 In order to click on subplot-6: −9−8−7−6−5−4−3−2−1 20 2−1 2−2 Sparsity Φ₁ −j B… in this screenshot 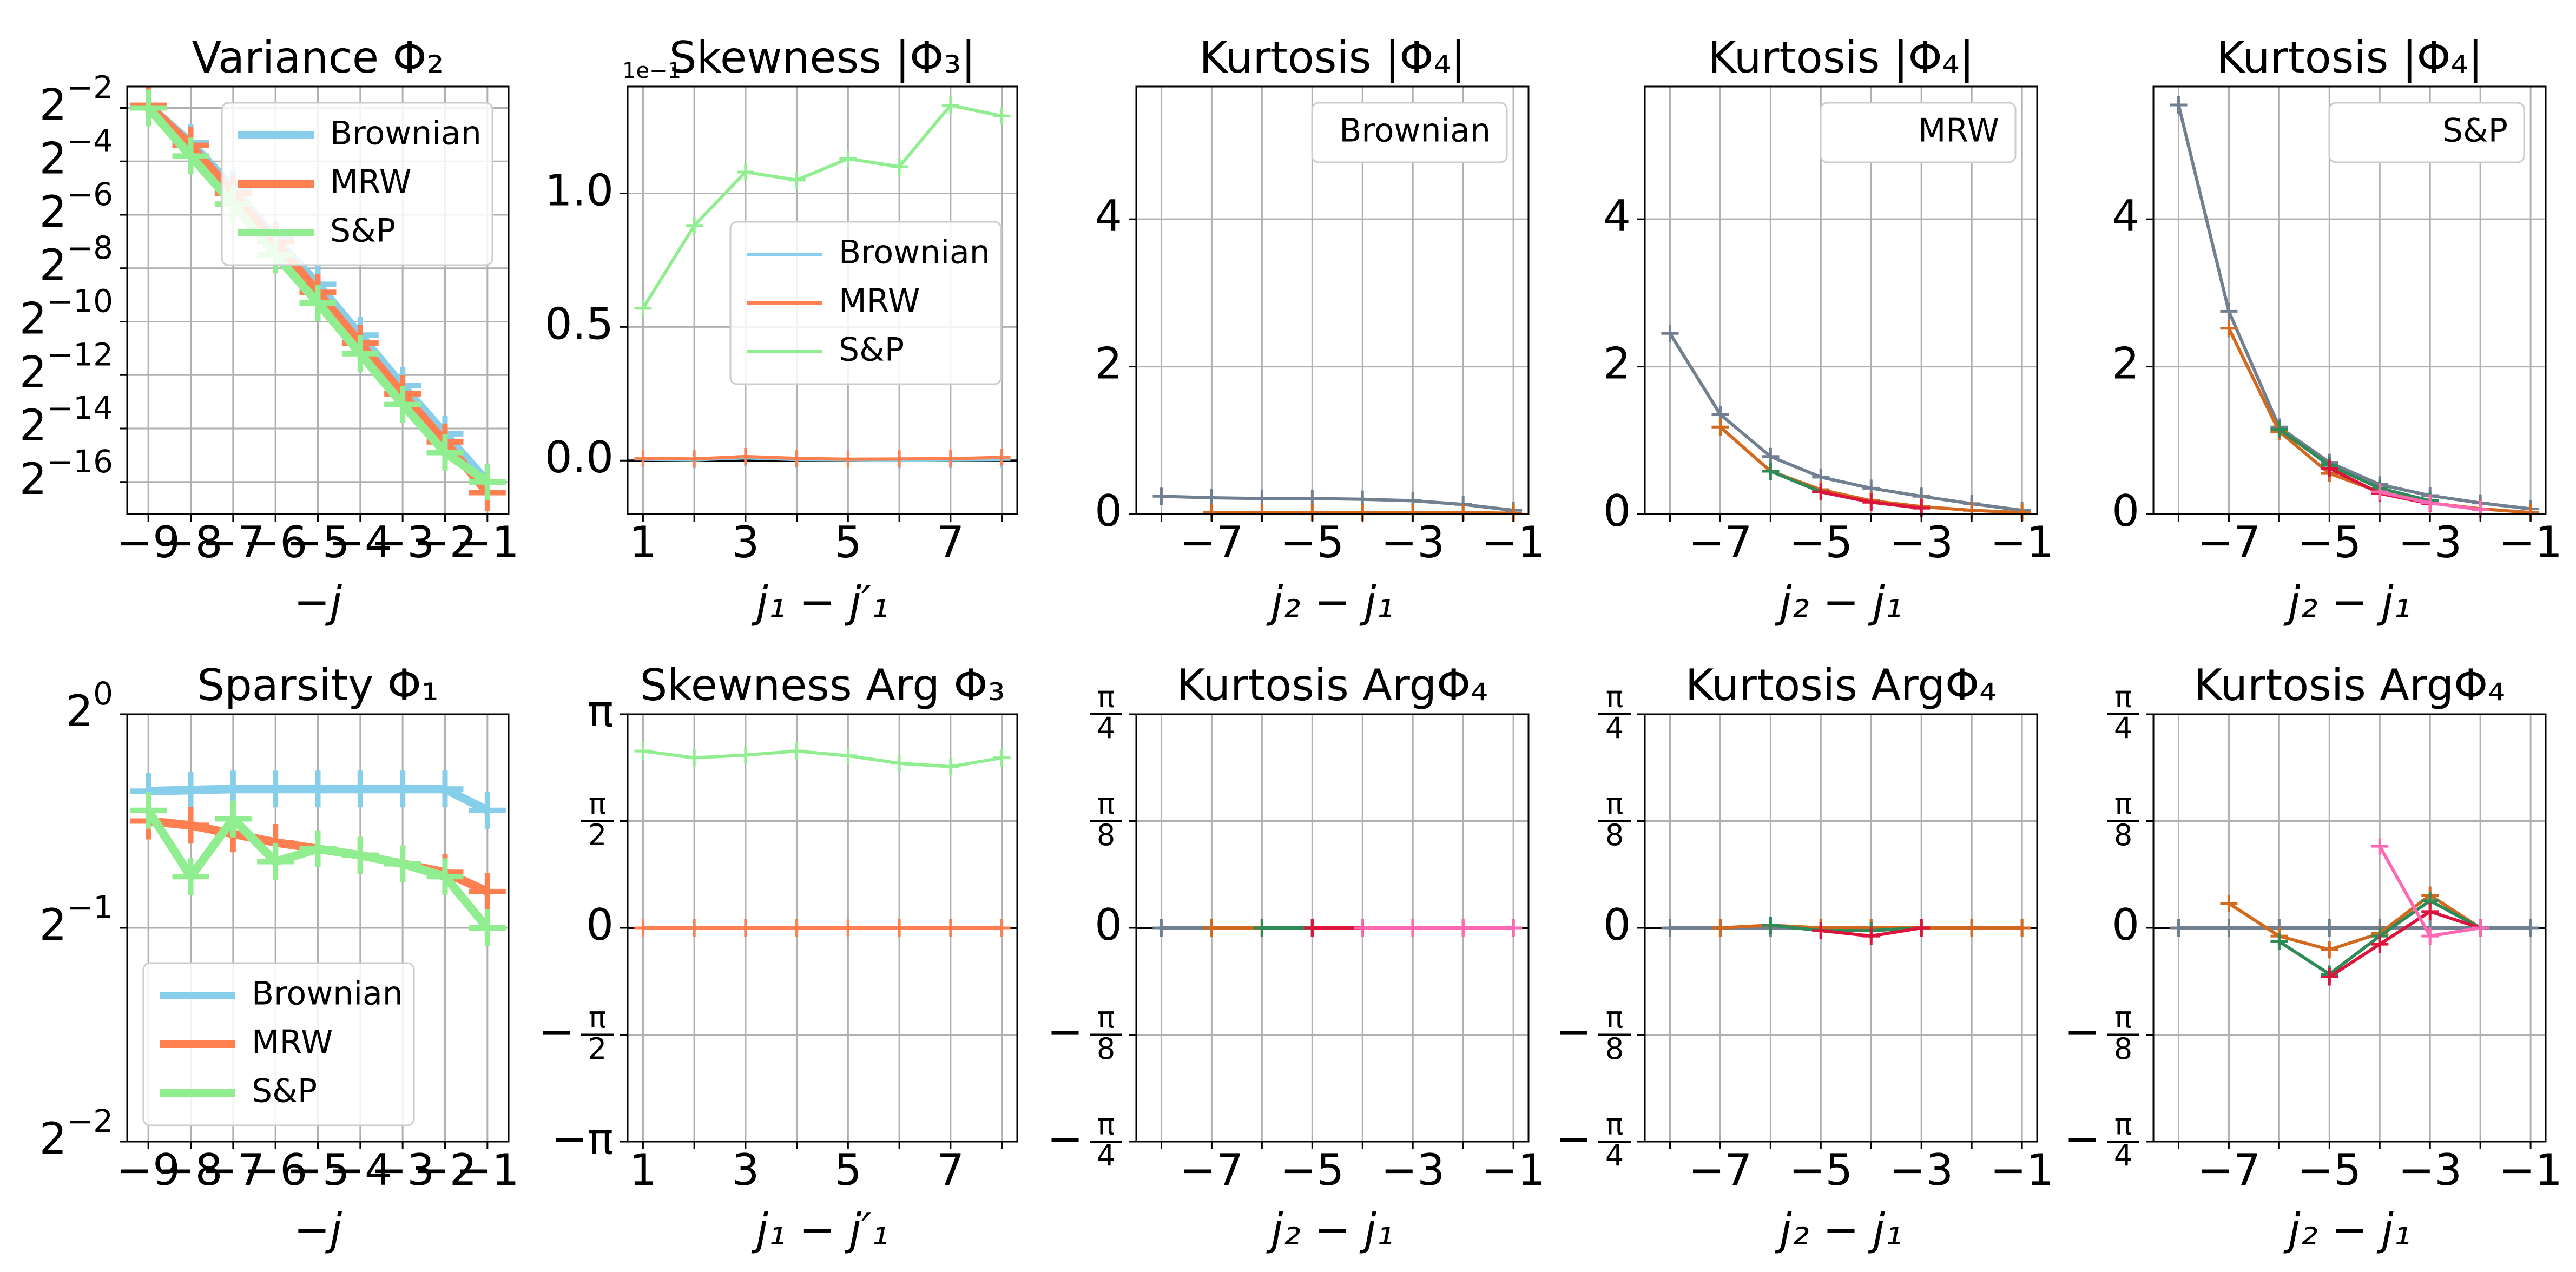, I will do `click(279, 958)`.